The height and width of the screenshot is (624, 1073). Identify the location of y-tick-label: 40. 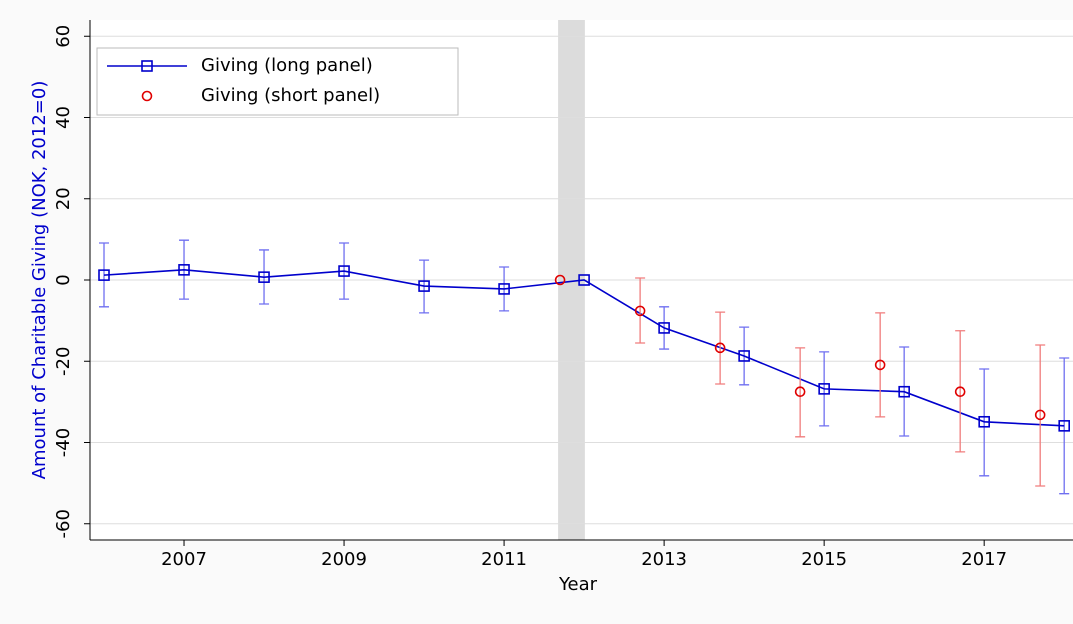
(63, 117).